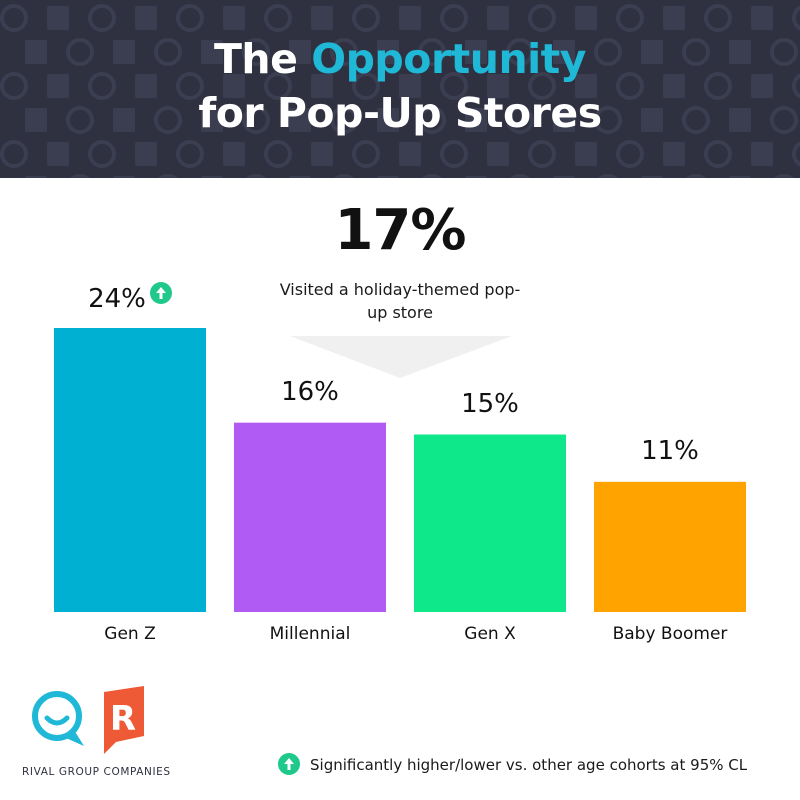 This screenshot has height=800, width=800. Describe the element at coordinates (401, 357) in the screenshot. I see `headline-callout-arrow` at that location.